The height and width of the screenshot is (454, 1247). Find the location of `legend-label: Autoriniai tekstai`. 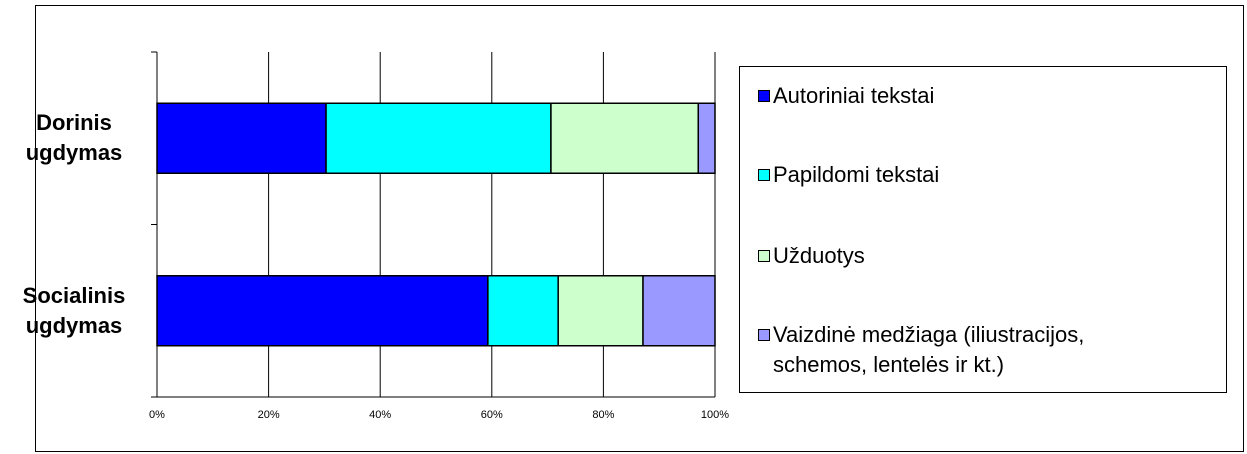

legend-label: Autoriniai tekstai is located at coordinates (853, 96).